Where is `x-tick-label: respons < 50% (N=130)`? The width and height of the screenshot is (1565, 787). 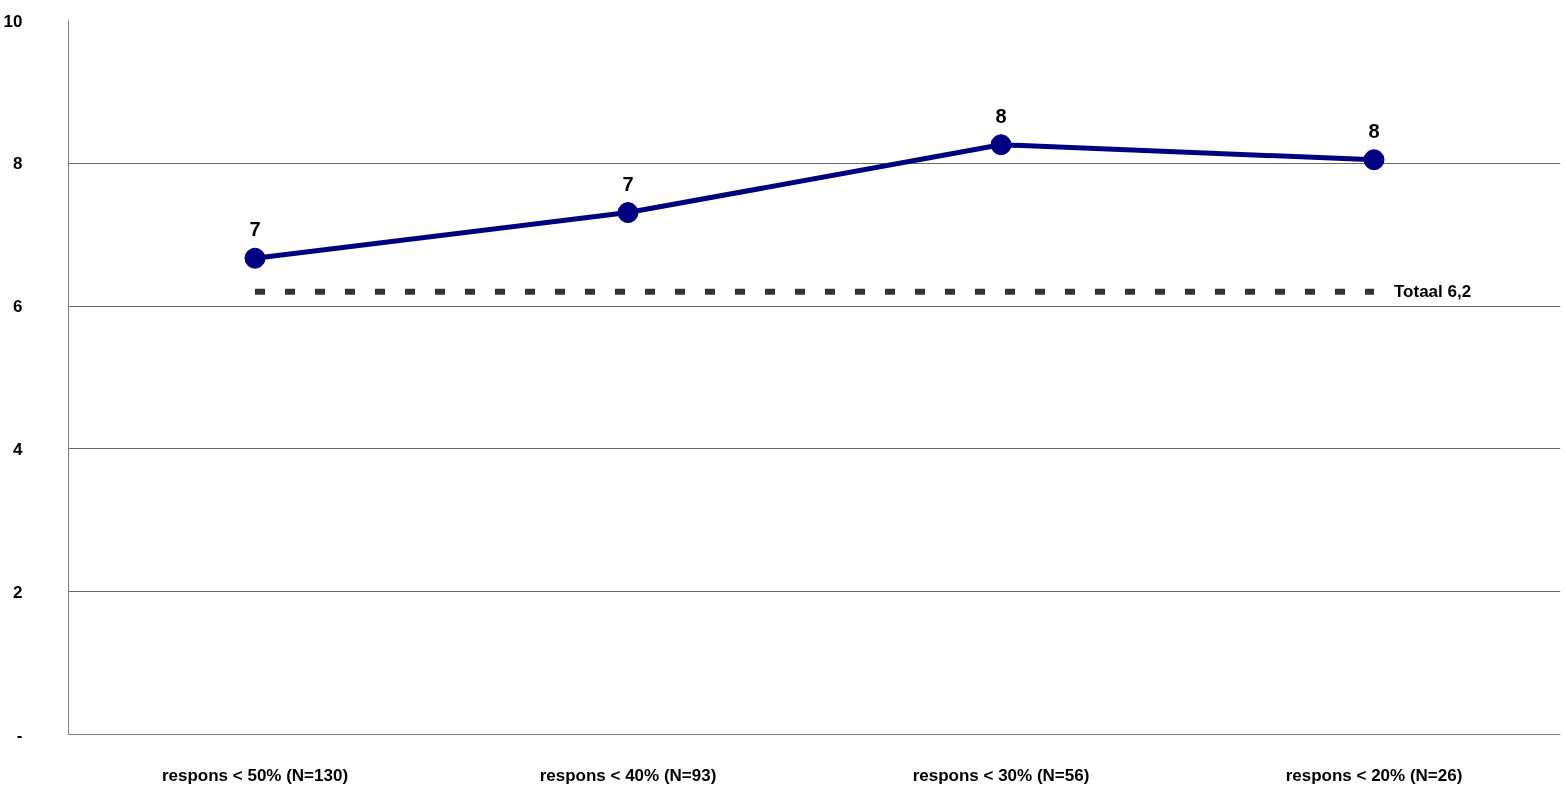
x-tick-label: respons < 50% (N=130) is located at coordinates (255, 775).